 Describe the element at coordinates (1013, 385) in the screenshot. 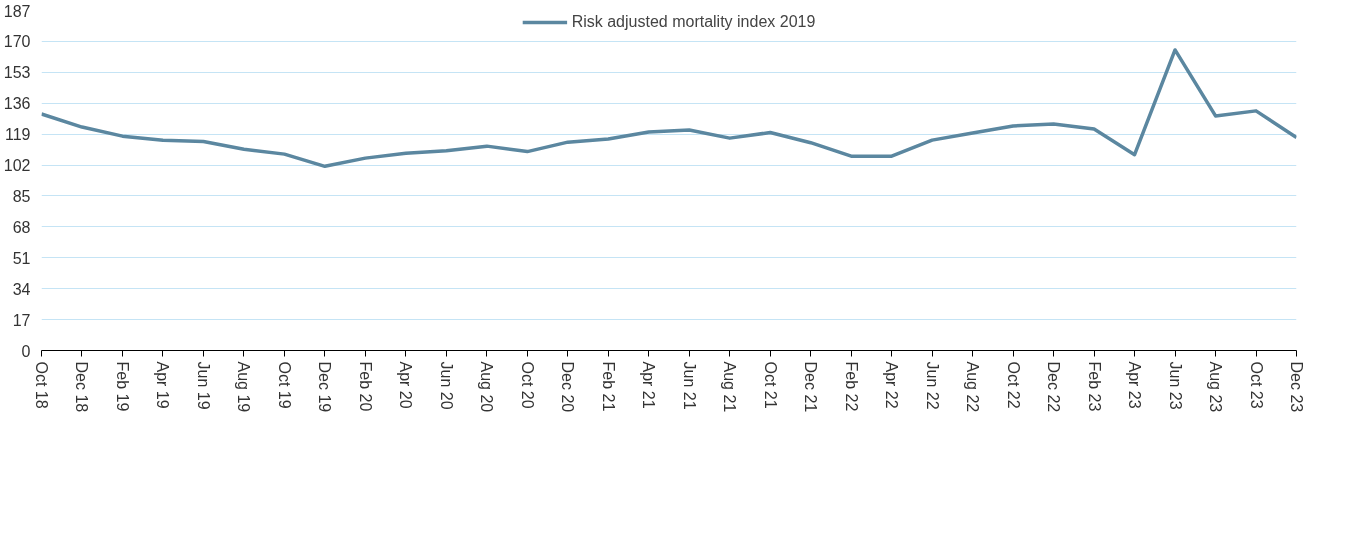

I see `x-tick-label: Oct 22` at that location.